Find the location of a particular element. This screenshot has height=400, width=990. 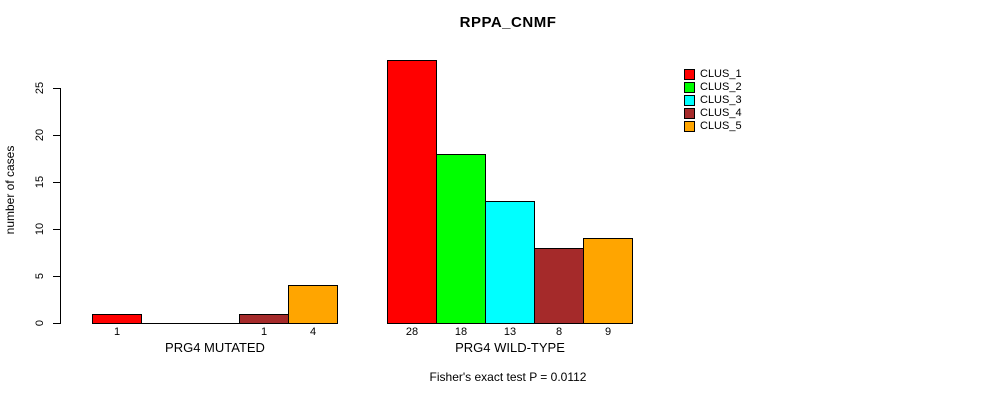

y-axis-tick-label: 0 is located at coordinates (40, 323).